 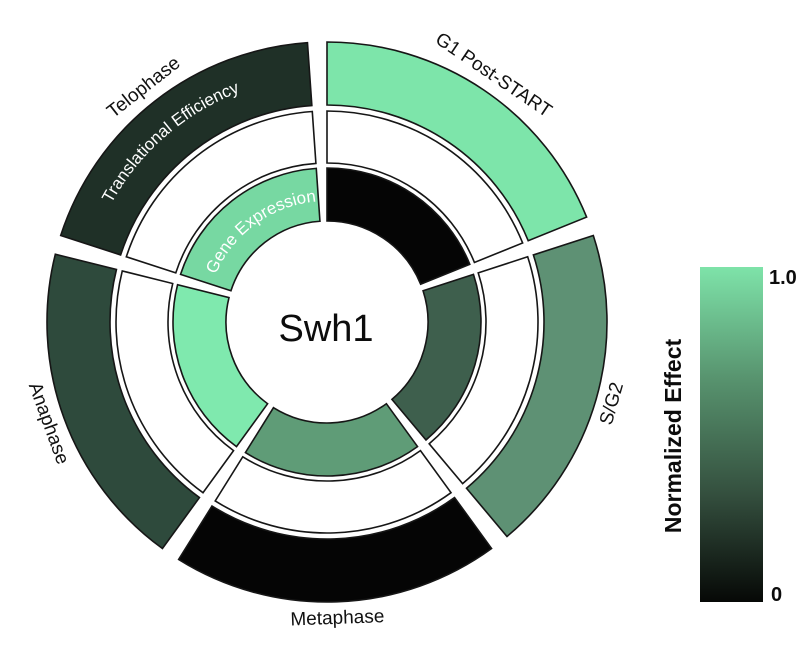 I want to click on middle-ring-segment-s-g2, so click(x=483, y=370).